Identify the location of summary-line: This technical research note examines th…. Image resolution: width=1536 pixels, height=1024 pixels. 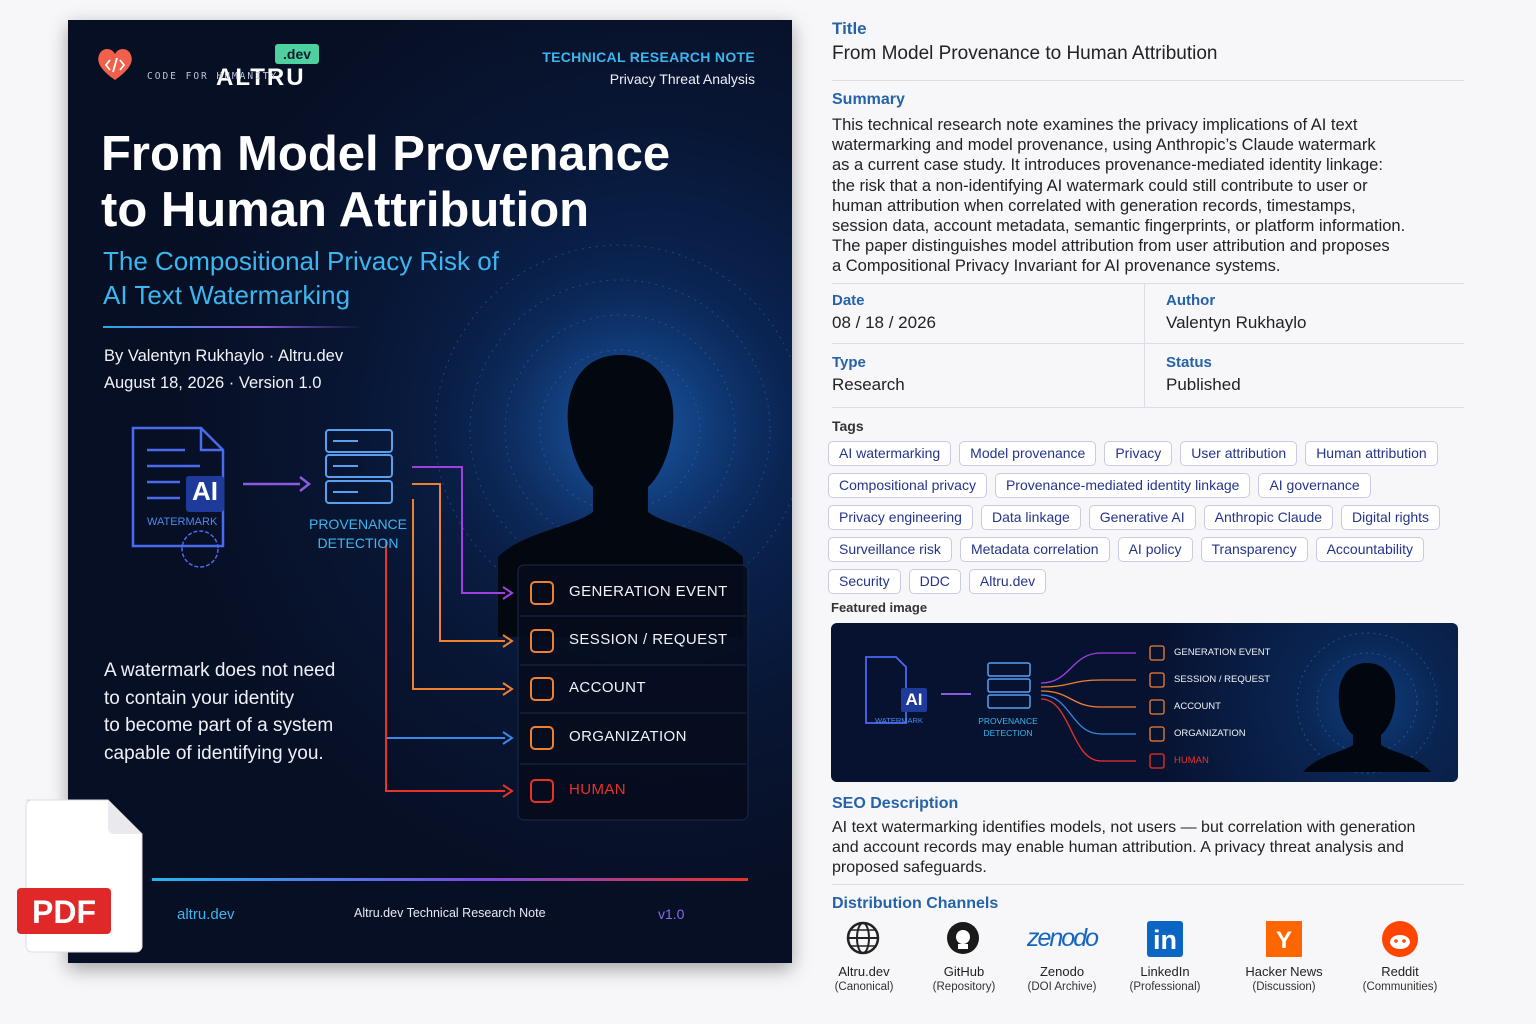
(1095, 125).